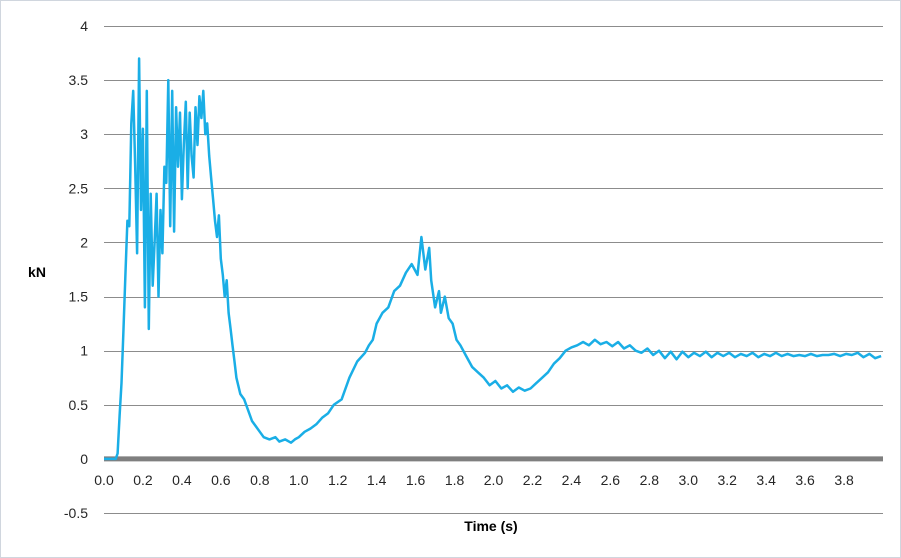 The width and height of the screenshot is (901, 558). Describe the element at coordinates (455, 480) in the screenshot. I see `x-tick-label: 1.8` at that location.